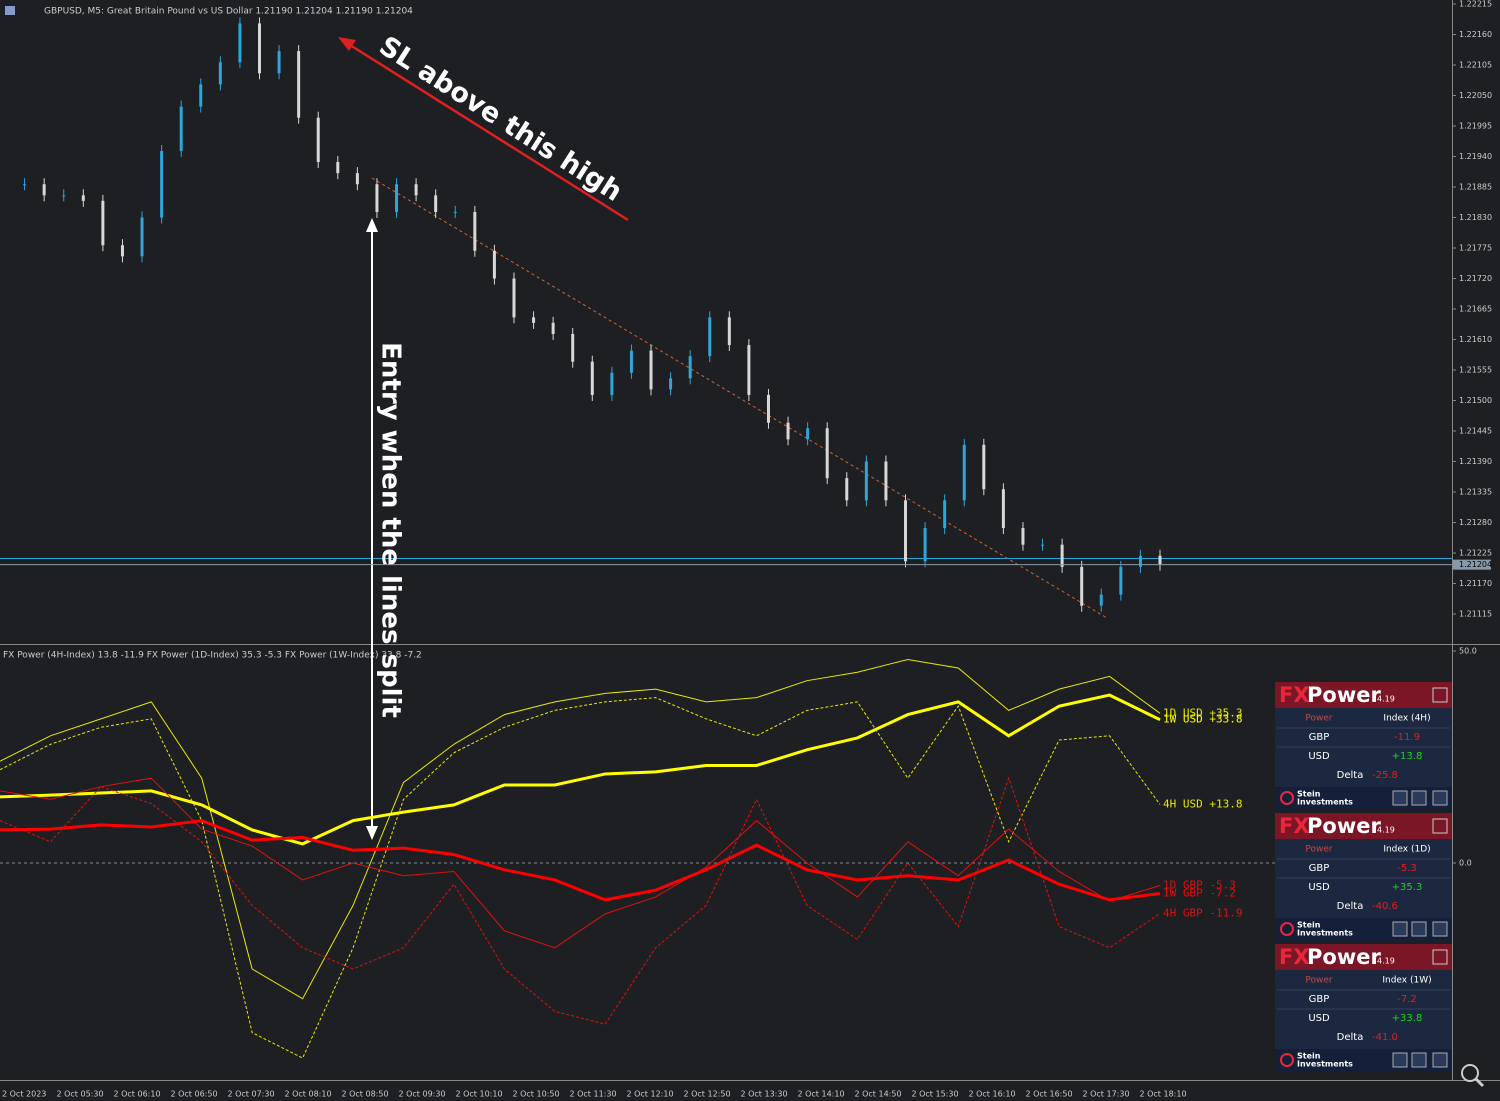  Describe the element at coordinates (1475, 583) in the screenshot. I see `price-tick-label: 1.21170` at that location.